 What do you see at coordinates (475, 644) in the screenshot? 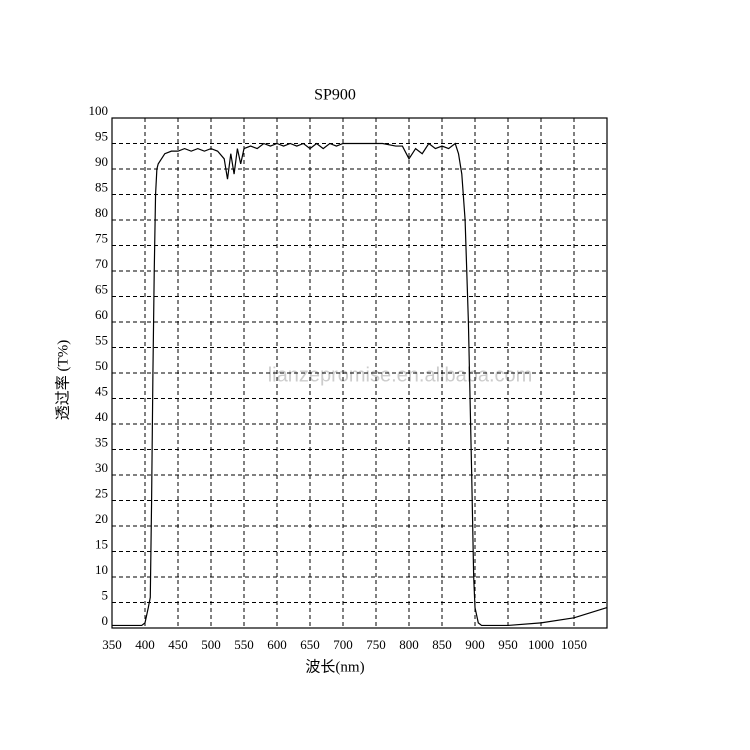
I see `x-tick-label: 900` at bounding box center [475, 644].